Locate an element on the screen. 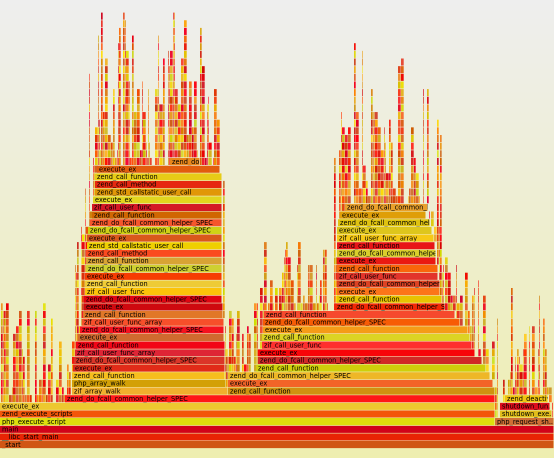  frame: main is located at coordinates (277, 430).